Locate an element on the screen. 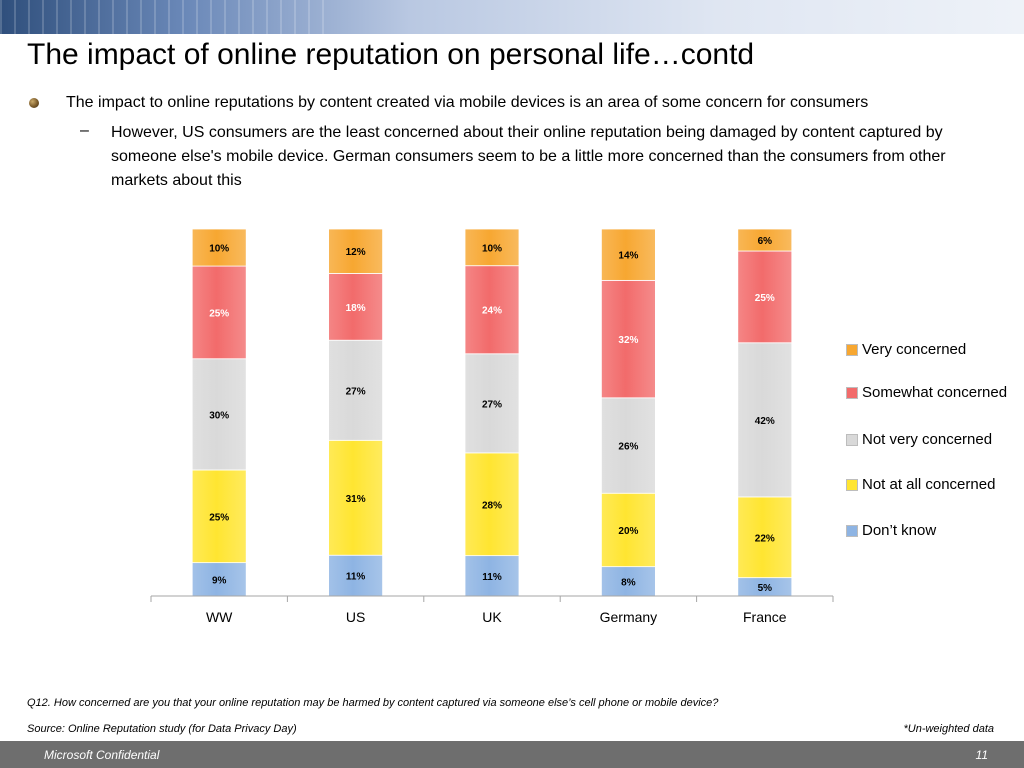 The height and width of the screenshot is (768, 1024). legend-label: Somewhat concerned is located at coordinates (935, 392).